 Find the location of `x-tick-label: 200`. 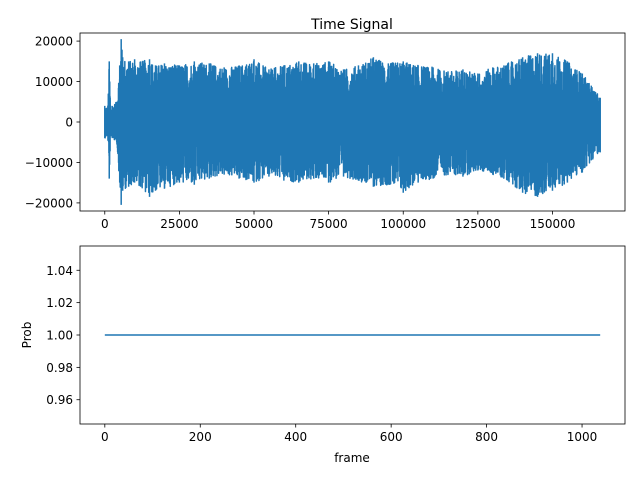

x-tick-label: 200 is located at coordinates (200, 437).